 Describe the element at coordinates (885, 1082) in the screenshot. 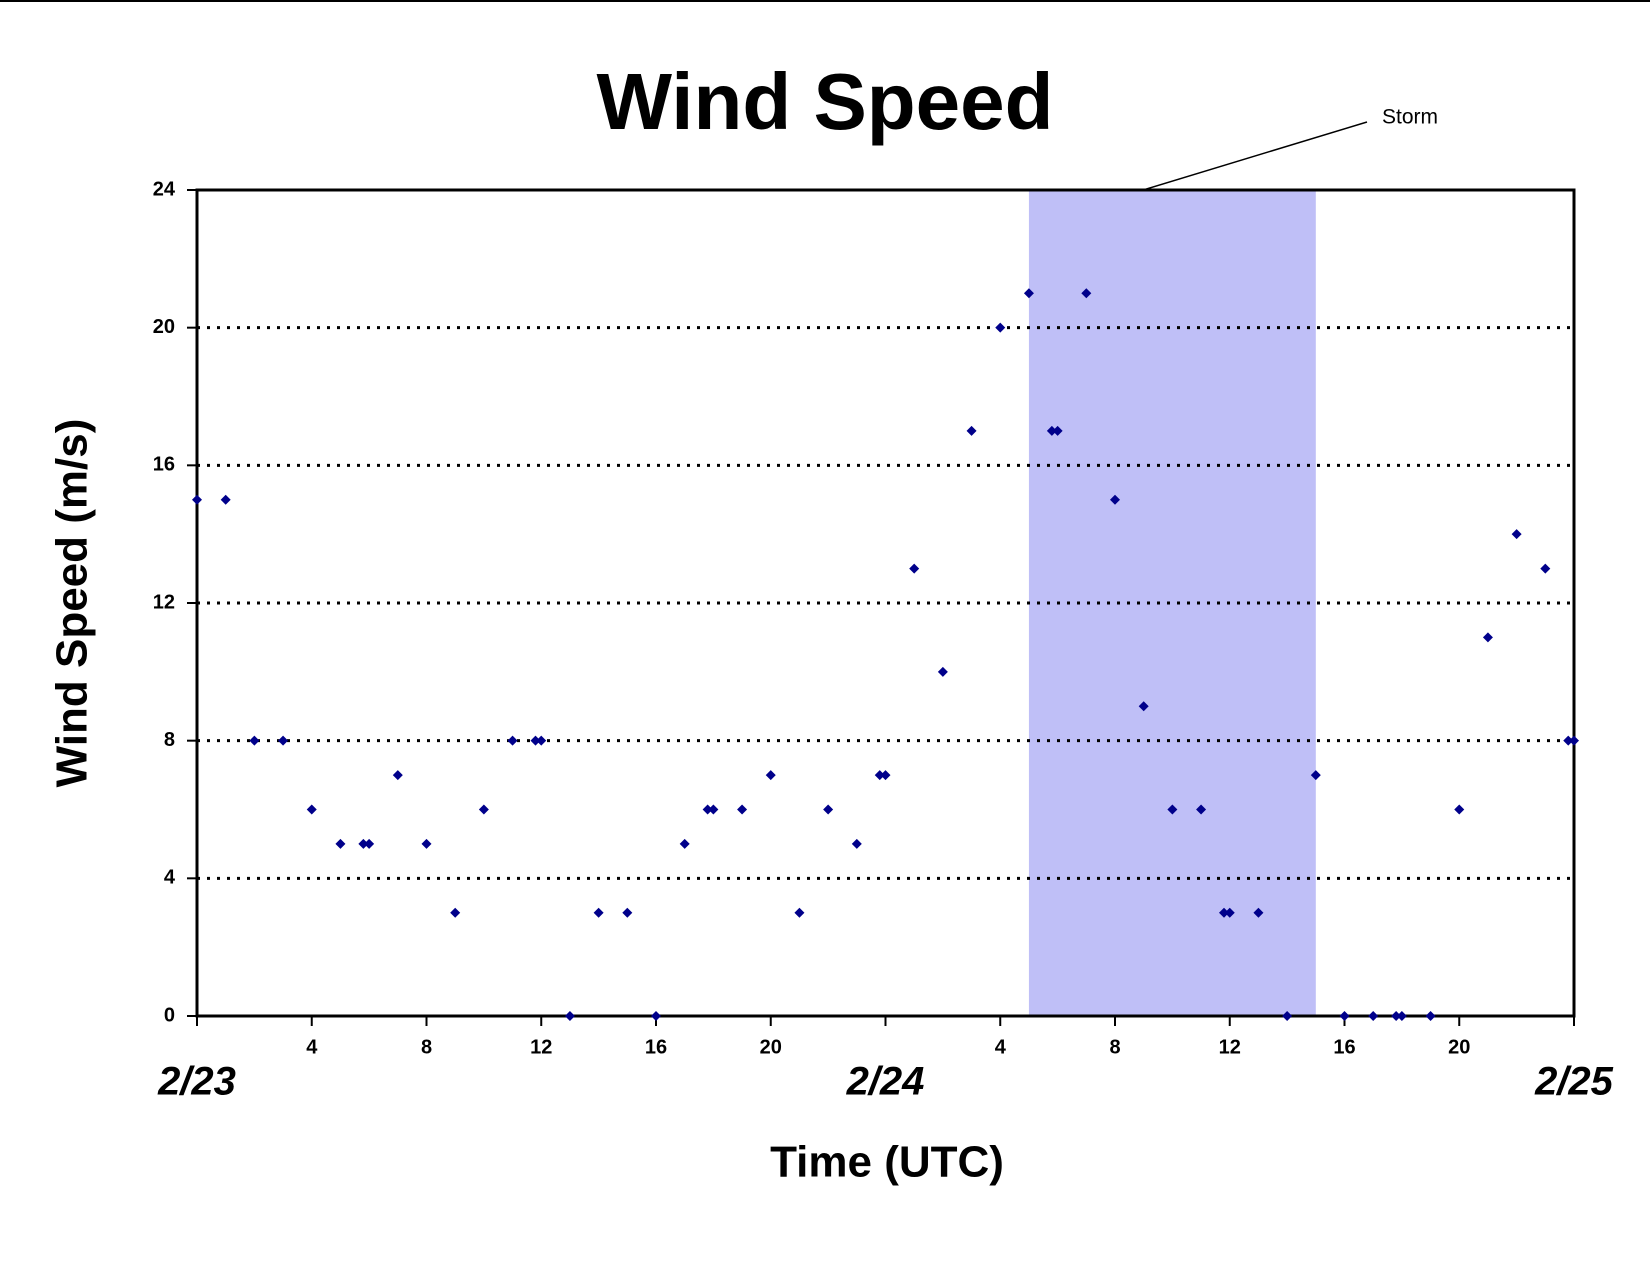

I see `x-date-label: 2/24` at that location.